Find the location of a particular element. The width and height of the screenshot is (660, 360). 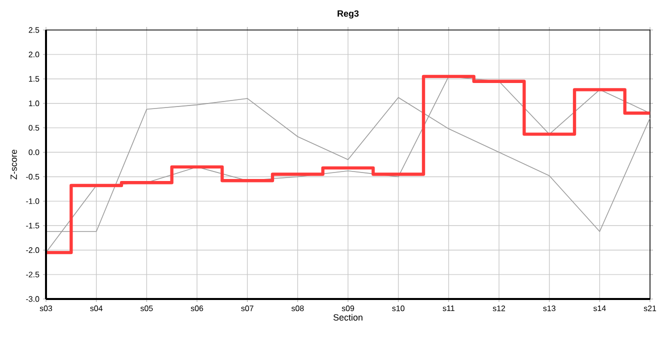

chart-title: Reg3 is located at coordinates (348, 14).